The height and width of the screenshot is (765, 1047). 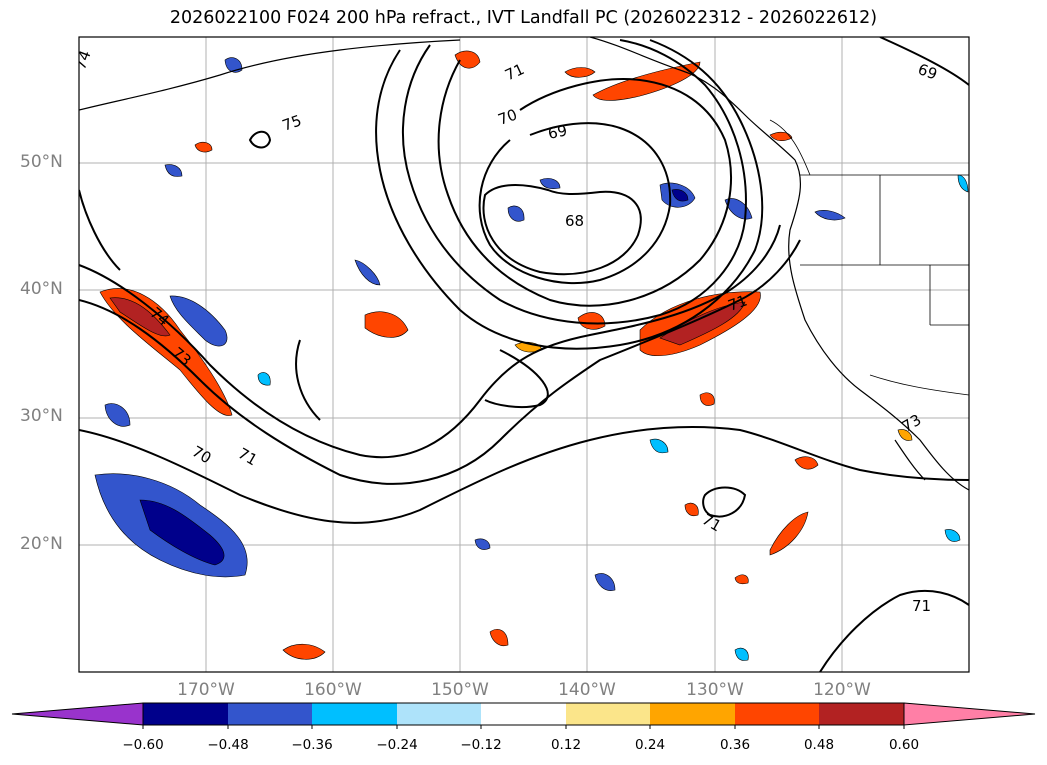 What do you see at coordinates (574, 221) in the screenshot?
I see `contour-label: 68` at bounding box center [574, 221].